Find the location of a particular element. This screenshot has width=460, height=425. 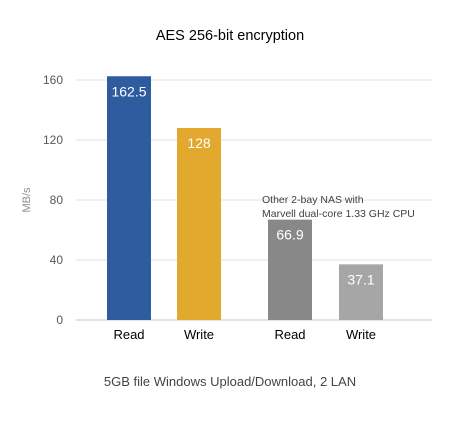

y-axis-title: MB/s is located at coordinates (27, 200).